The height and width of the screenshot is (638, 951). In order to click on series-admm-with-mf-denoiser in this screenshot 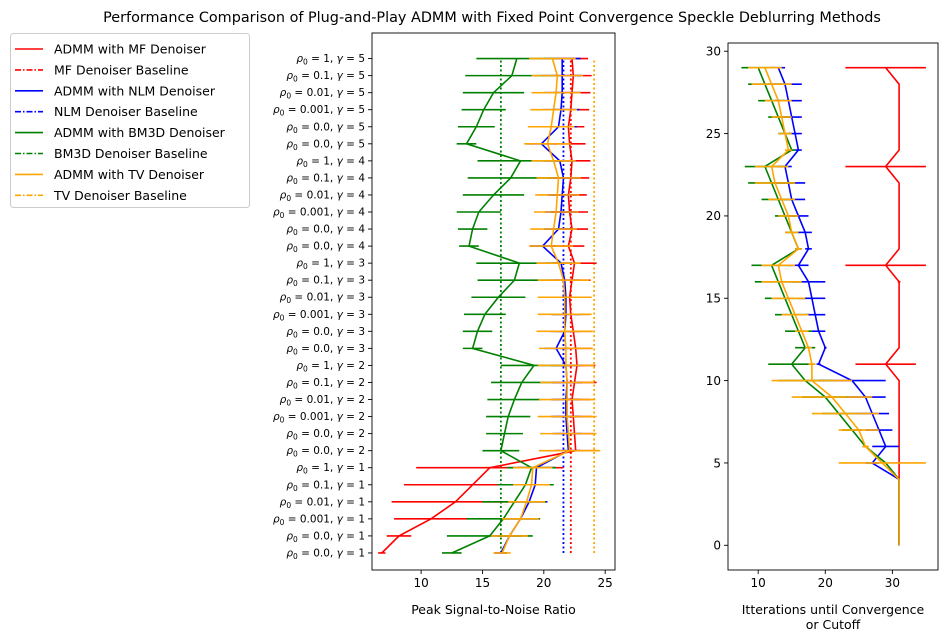, I will do `click(885, 306)`.